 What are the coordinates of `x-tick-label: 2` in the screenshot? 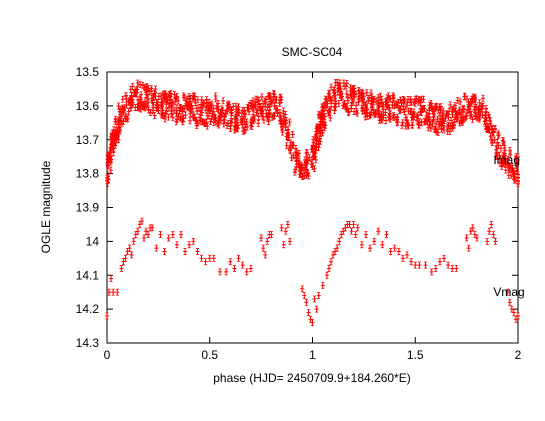 It's located at (518, 355).